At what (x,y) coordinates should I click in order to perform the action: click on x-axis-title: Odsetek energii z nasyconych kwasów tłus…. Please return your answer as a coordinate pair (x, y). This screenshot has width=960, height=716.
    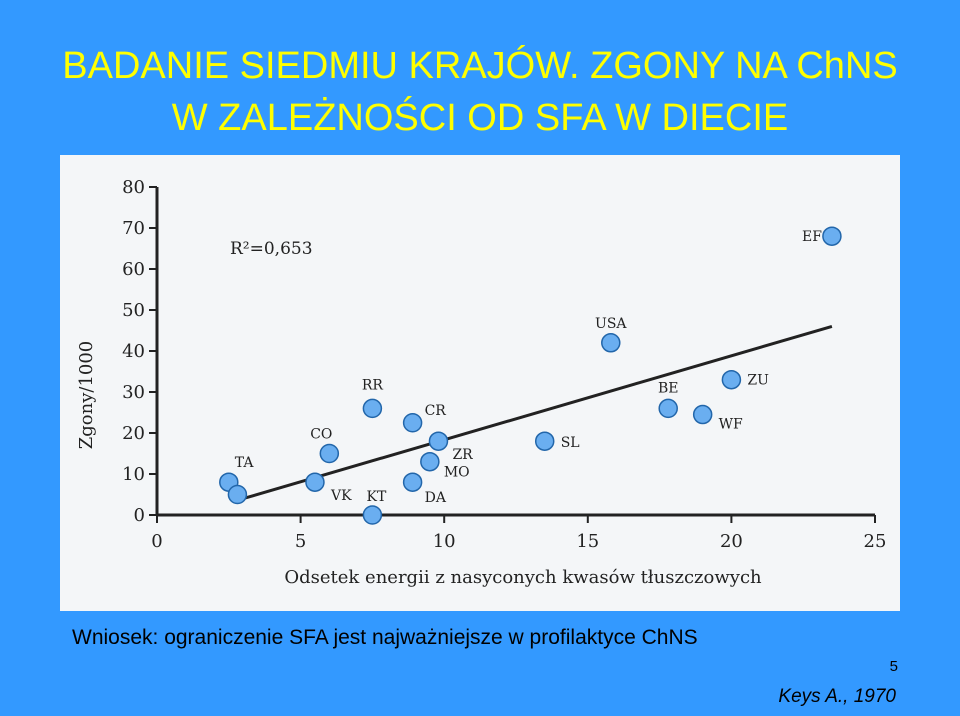
    Looking at the image, I should click on (523, 577).